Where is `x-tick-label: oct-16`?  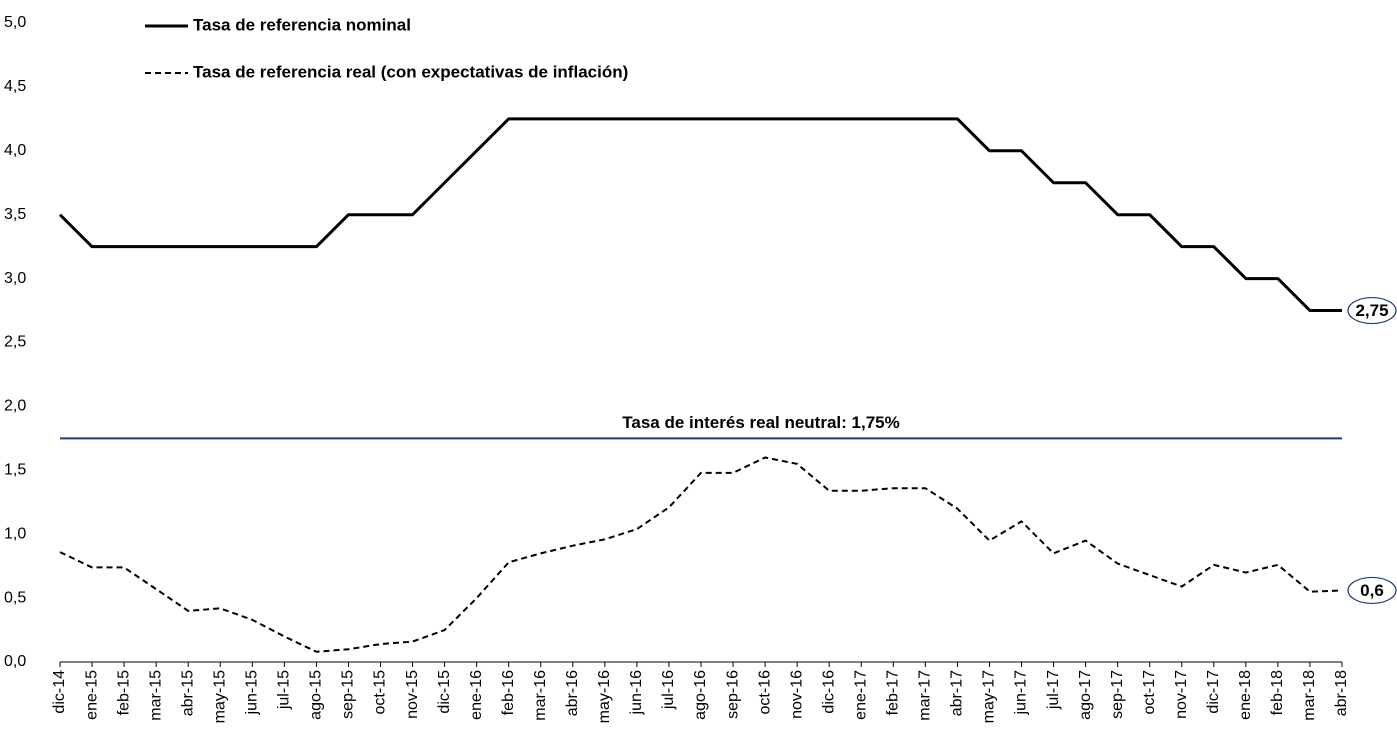 x-tick-label: oct-16 is located at coordinates (764, 692).